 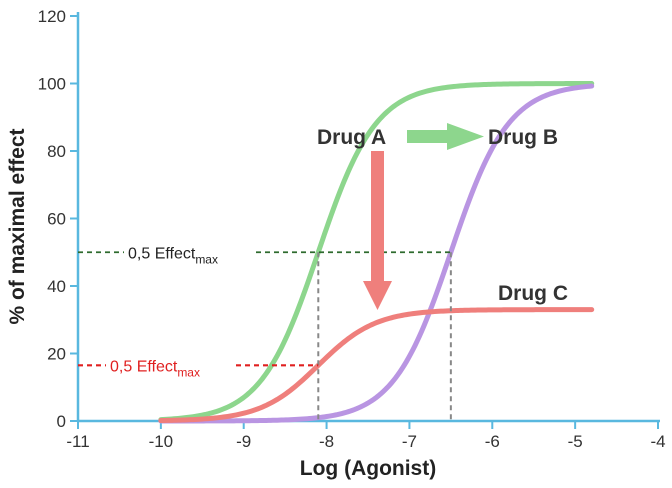 What do you see at coordinates (161, 441) in the screenshot?
I see `x-tick-label: -10` at bounding box center [161, 441].